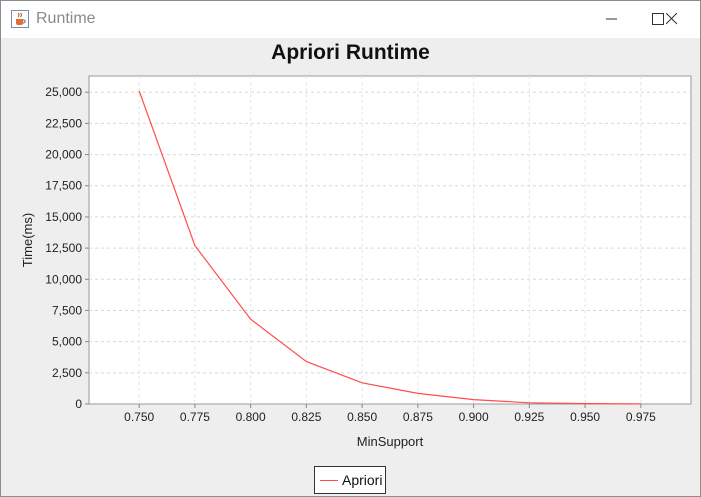  Describe the element at coordinates (251, 417) in the screenshot. I see `x-tick-label: 0.800` at that location.